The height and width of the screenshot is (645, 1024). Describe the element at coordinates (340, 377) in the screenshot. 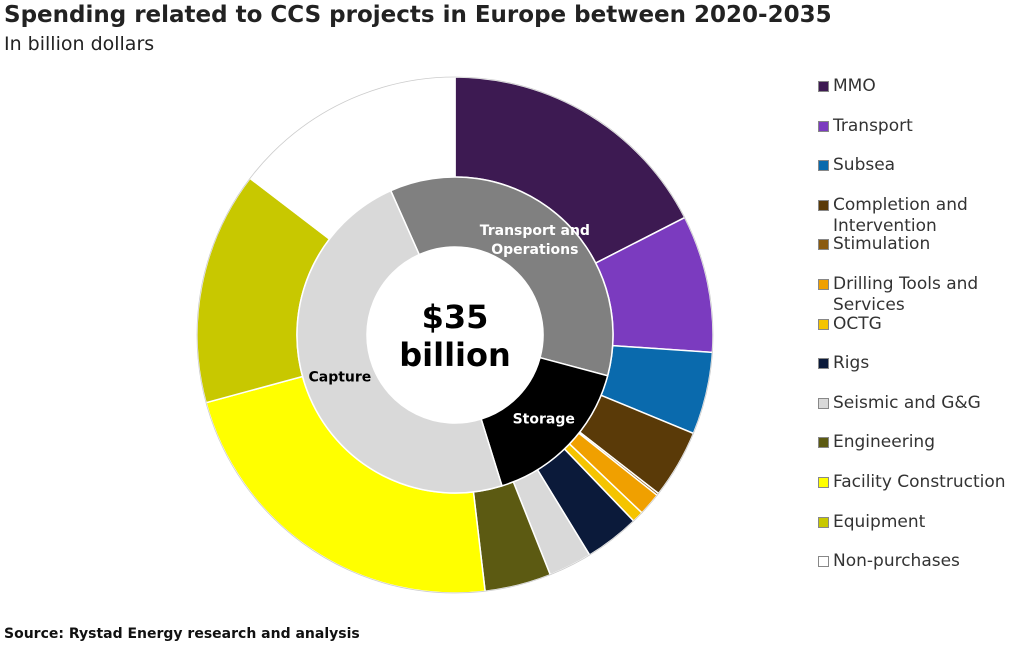

I see `segment-label: Capture` at that location.